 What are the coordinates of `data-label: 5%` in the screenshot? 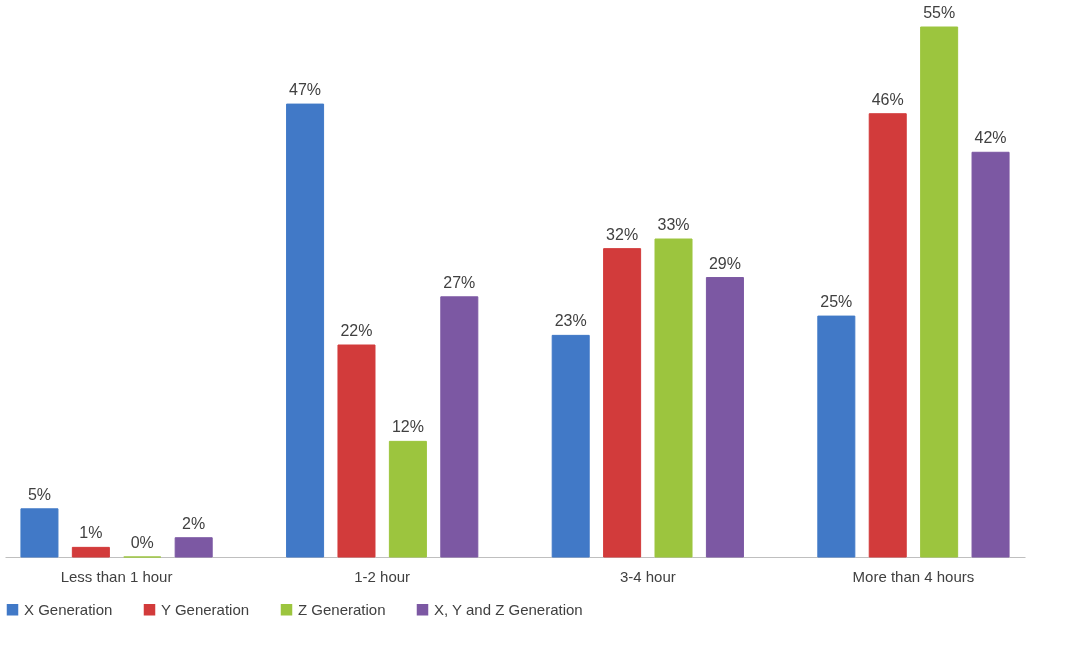 It's located at (39, 494).